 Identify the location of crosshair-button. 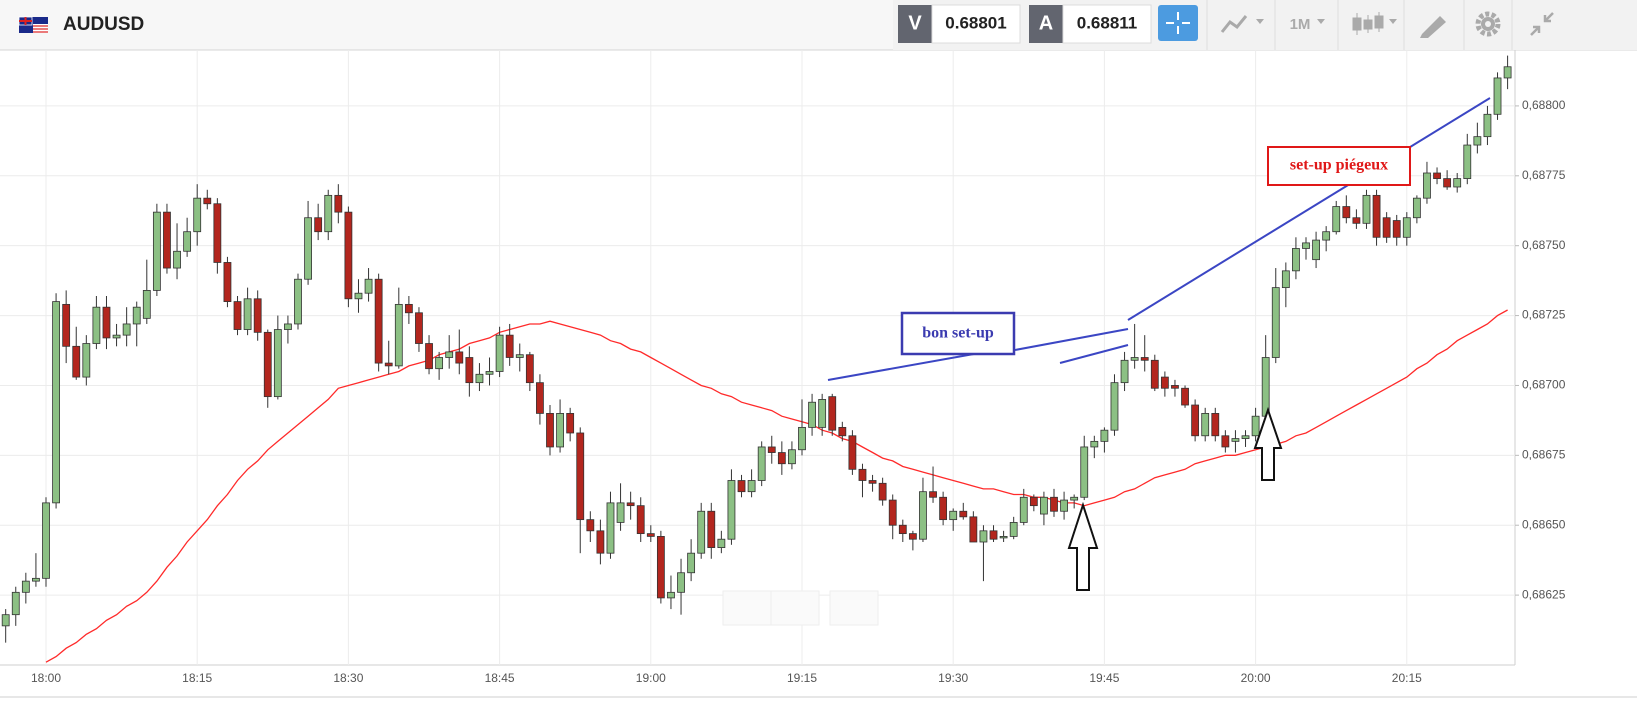
(1178, 23).